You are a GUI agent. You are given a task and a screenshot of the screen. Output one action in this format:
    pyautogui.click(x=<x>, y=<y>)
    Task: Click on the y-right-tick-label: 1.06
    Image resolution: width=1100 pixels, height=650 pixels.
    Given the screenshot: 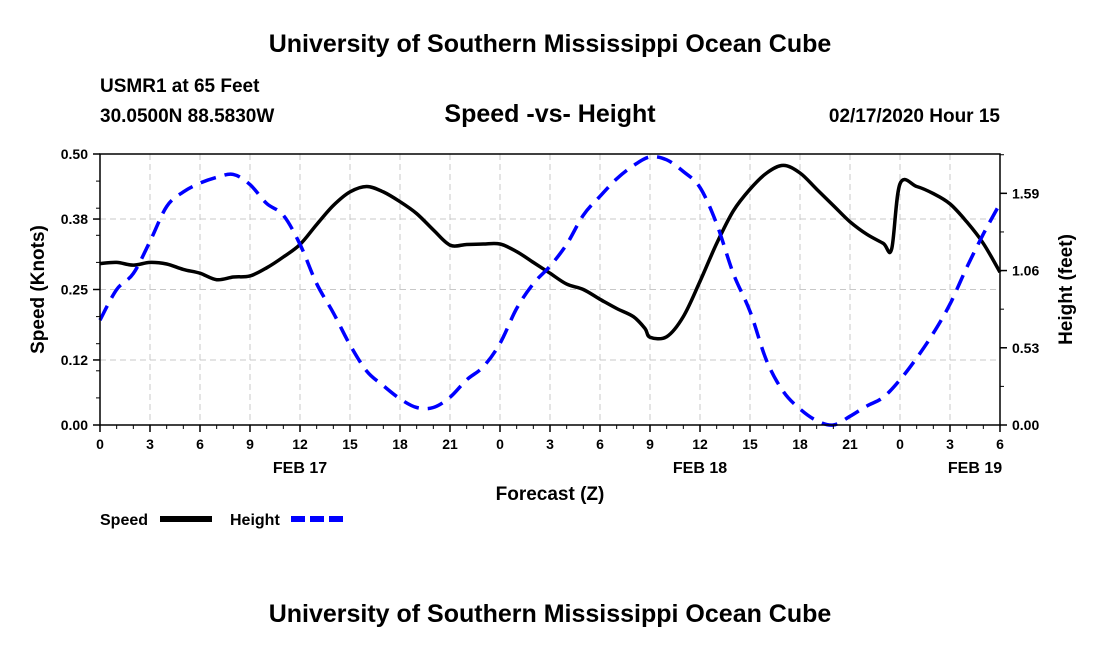 What is the action you would take?
    pyautogui.click(x=1025, y=271)
    